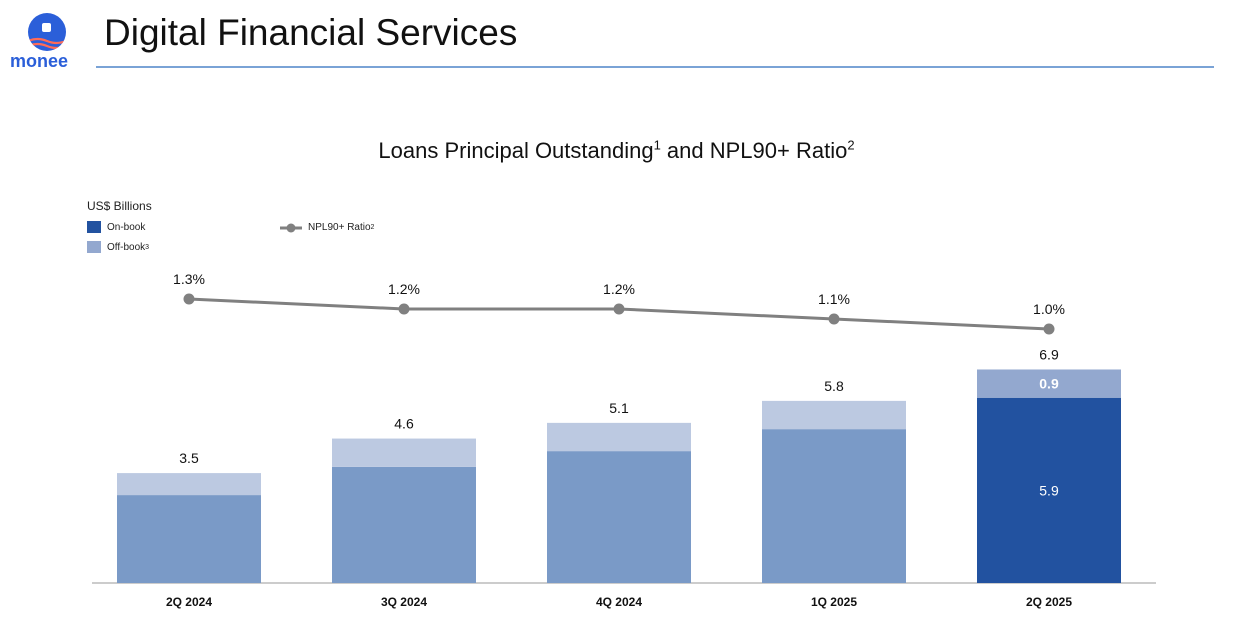 This screenshot has width=1233, height=625. Describe the element at coordinates (189, 602) in the screenshot. I see `x-tick-label: 2Q 2024` at that location.